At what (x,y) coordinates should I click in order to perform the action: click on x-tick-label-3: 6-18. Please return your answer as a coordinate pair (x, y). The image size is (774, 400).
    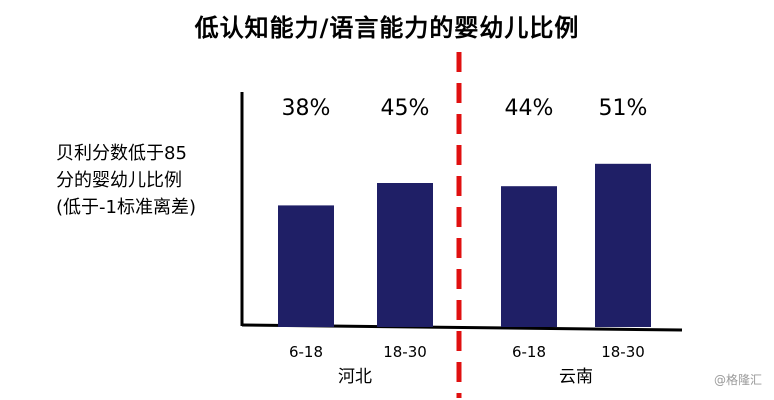
    Looking at the image, I should click on (529, 352).